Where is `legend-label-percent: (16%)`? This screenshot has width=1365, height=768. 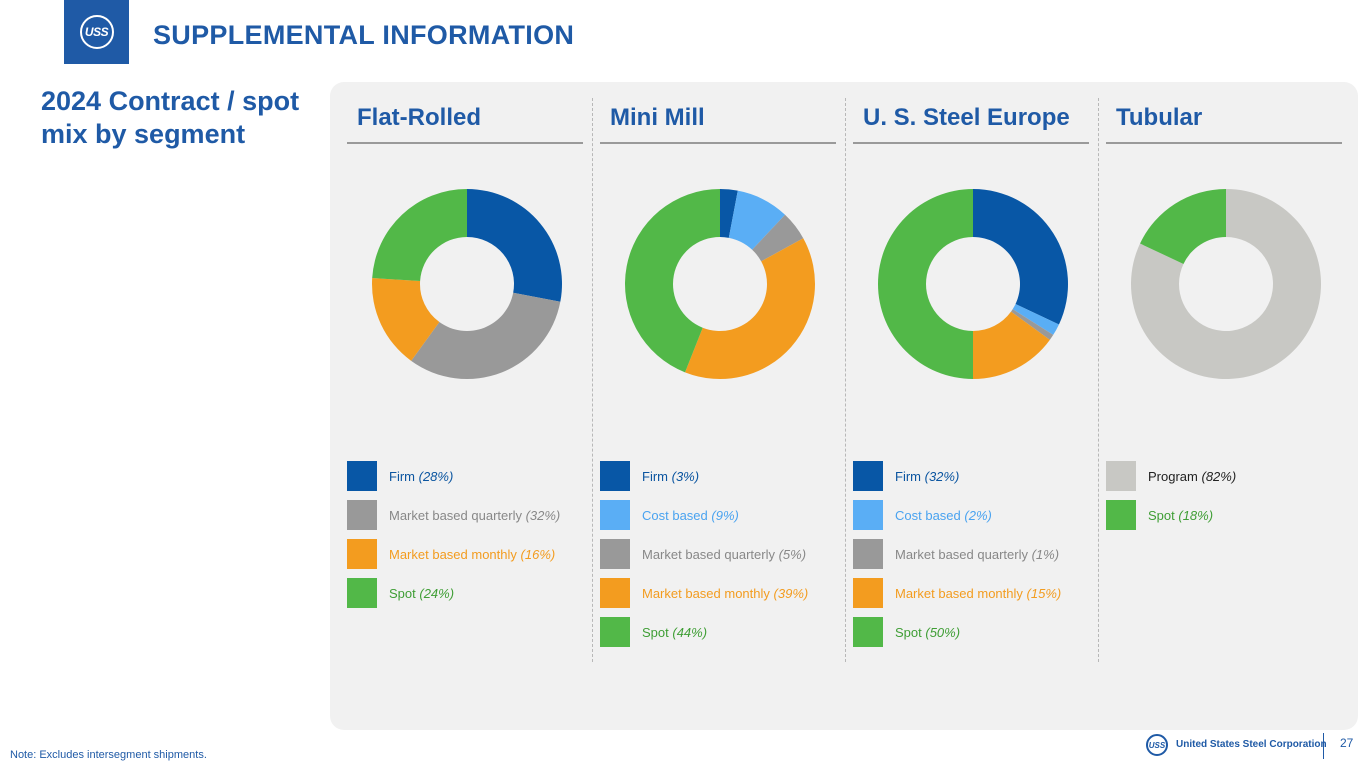 legend-label-percent: (16%) is located at coordinates (538, 554).